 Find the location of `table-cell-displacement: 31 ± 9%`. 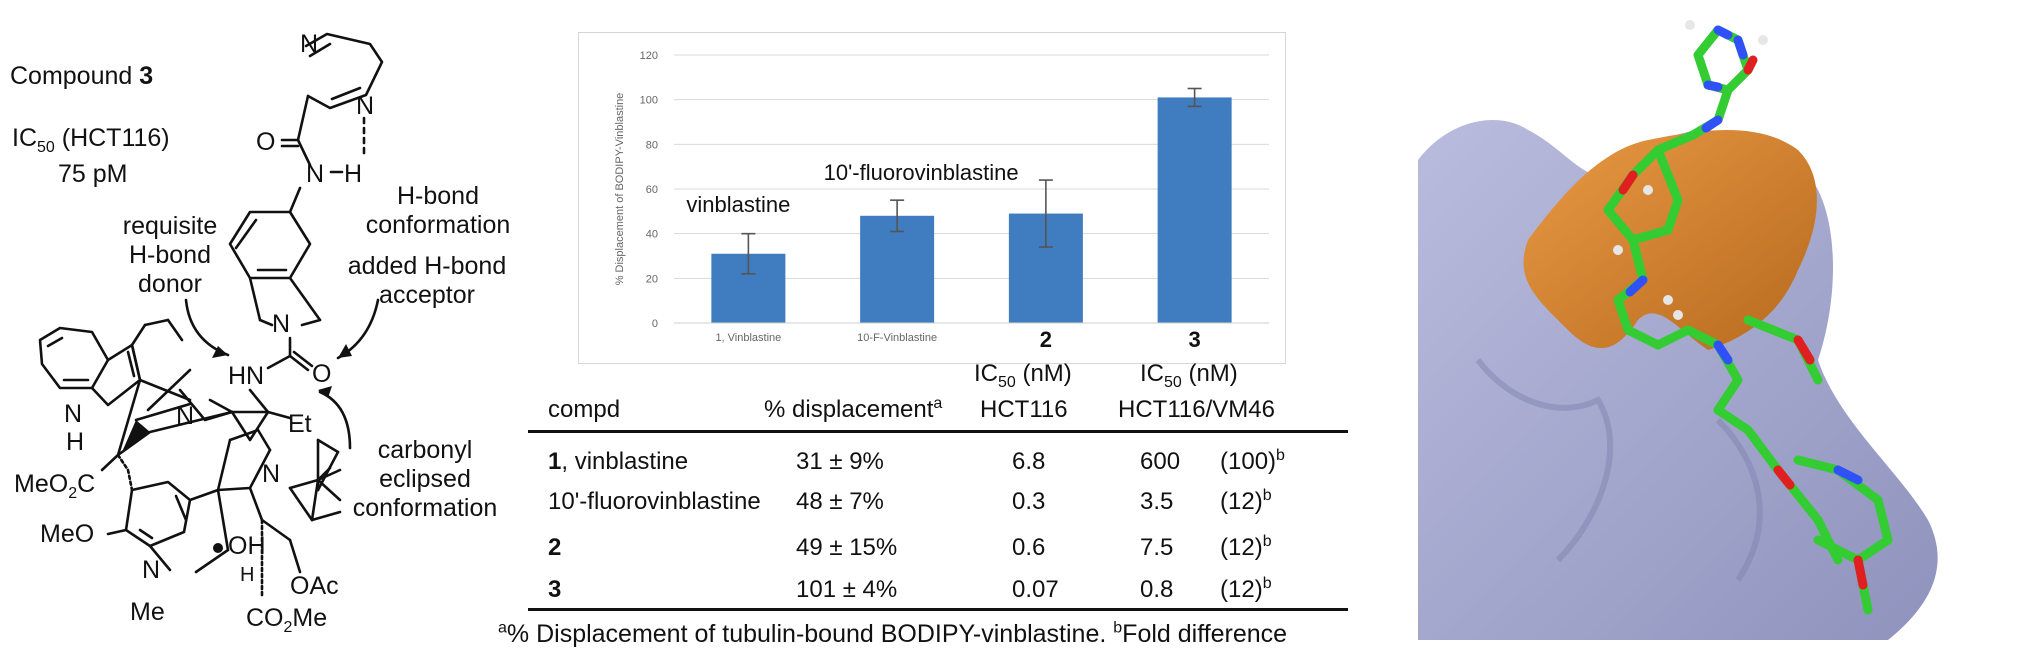

table-cell-displacement: 31 ± 9% is located at coordinates (840, 461).